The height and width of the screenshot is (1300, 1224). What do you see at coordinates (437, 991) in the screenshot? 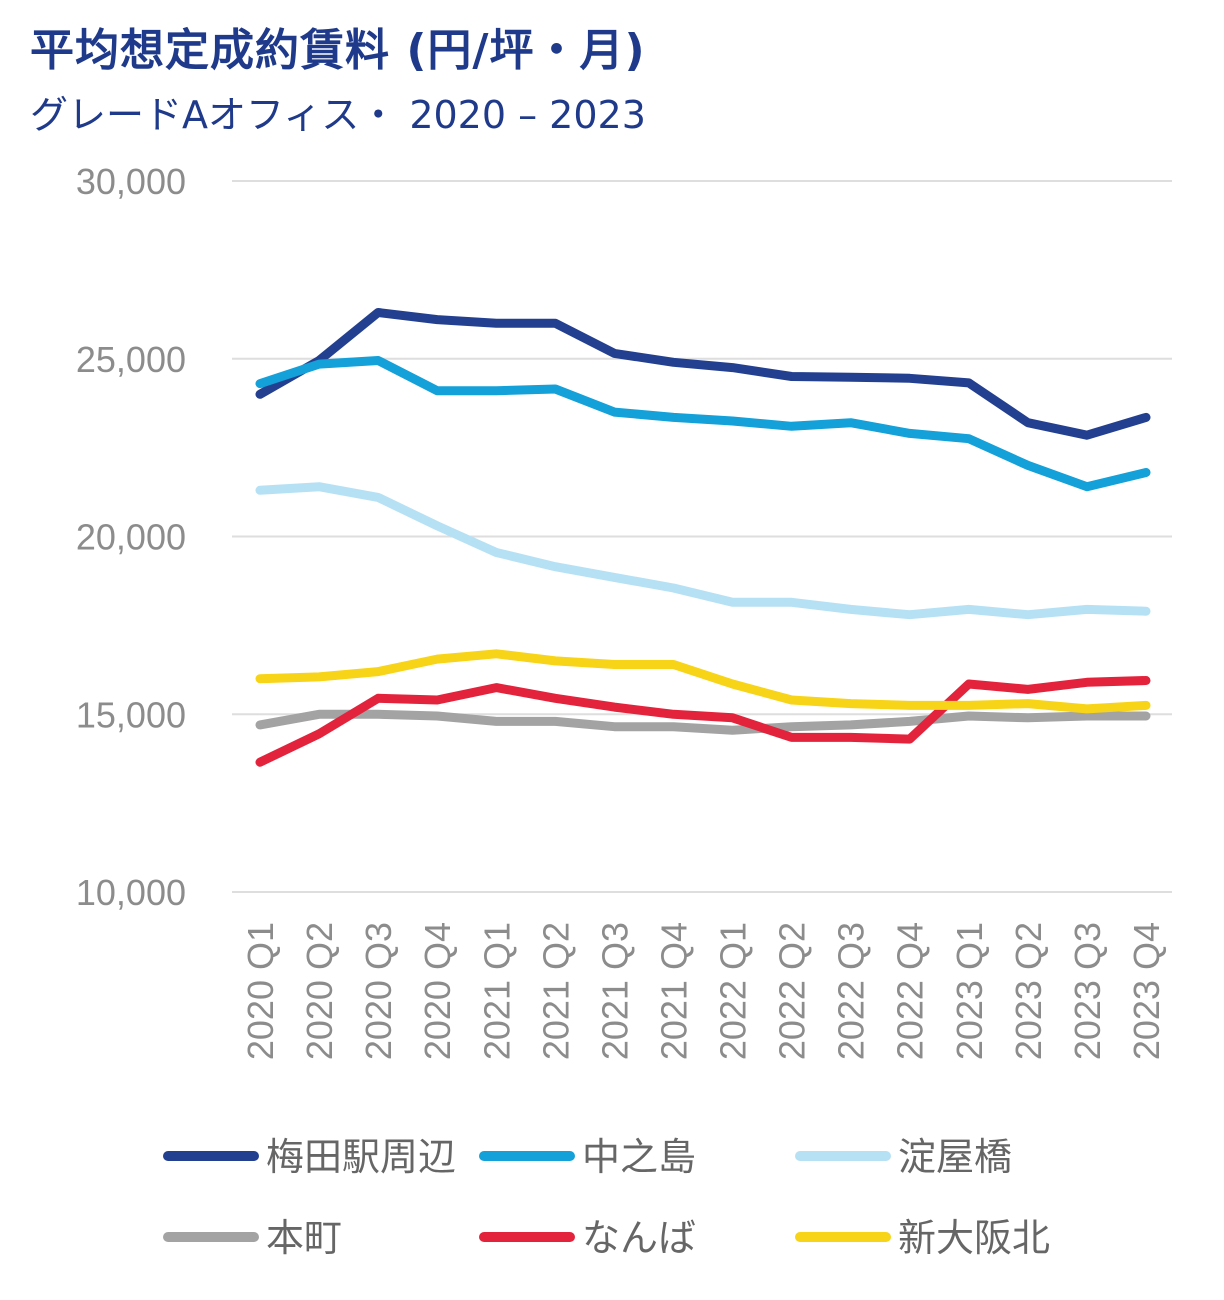
I see `x-tick-label: 2020 Q4` at bounding box center [437, 991].